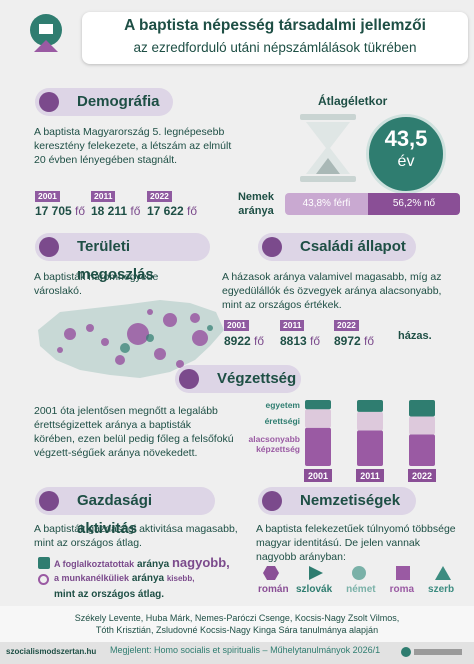  Describe the element at coordinates (109, 594) in the screenshot. I see `economy-line: mint az országos átlag.` at that location.